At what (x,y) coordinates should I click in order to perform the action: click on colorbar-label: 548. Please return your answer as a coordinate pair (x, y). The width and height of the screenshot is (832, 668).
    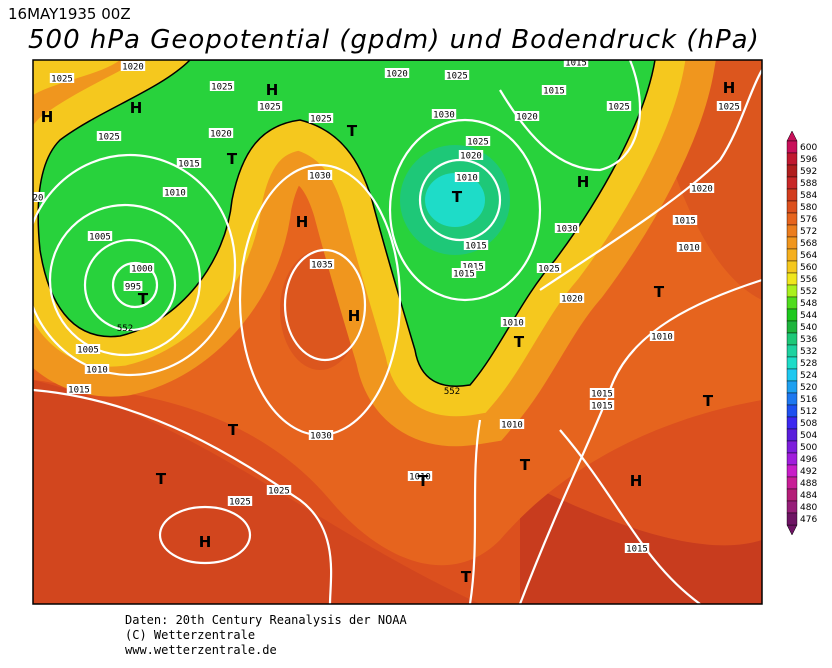
    Looking at the image, I should click on (808, 304).